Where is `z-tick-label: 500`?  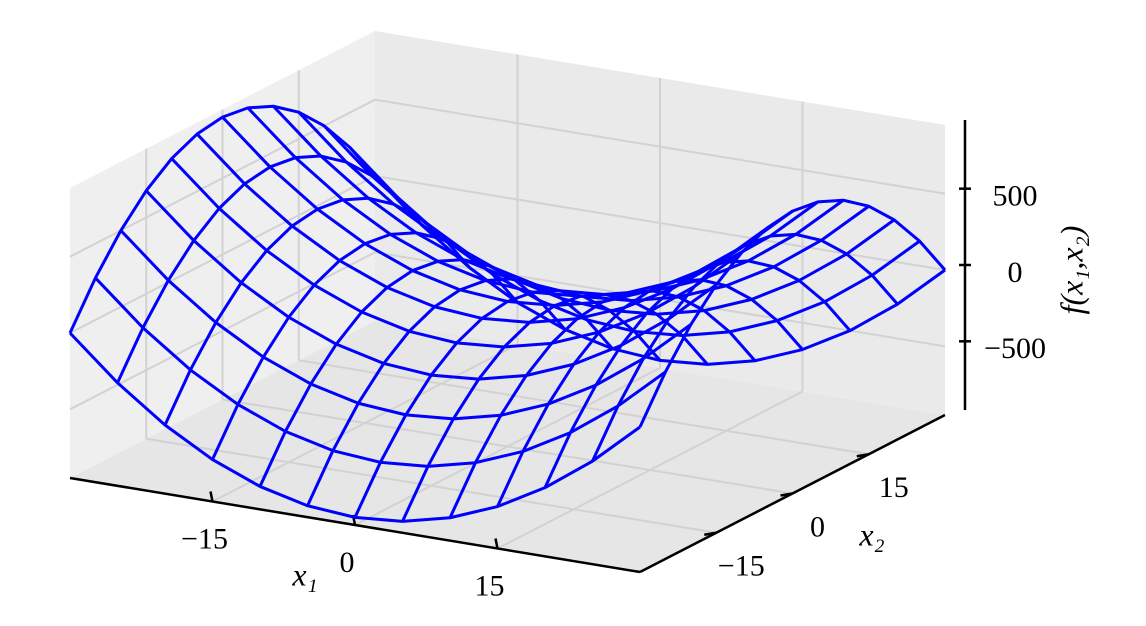
z-tick-label: 500 is located at coordinates (1015, 196).